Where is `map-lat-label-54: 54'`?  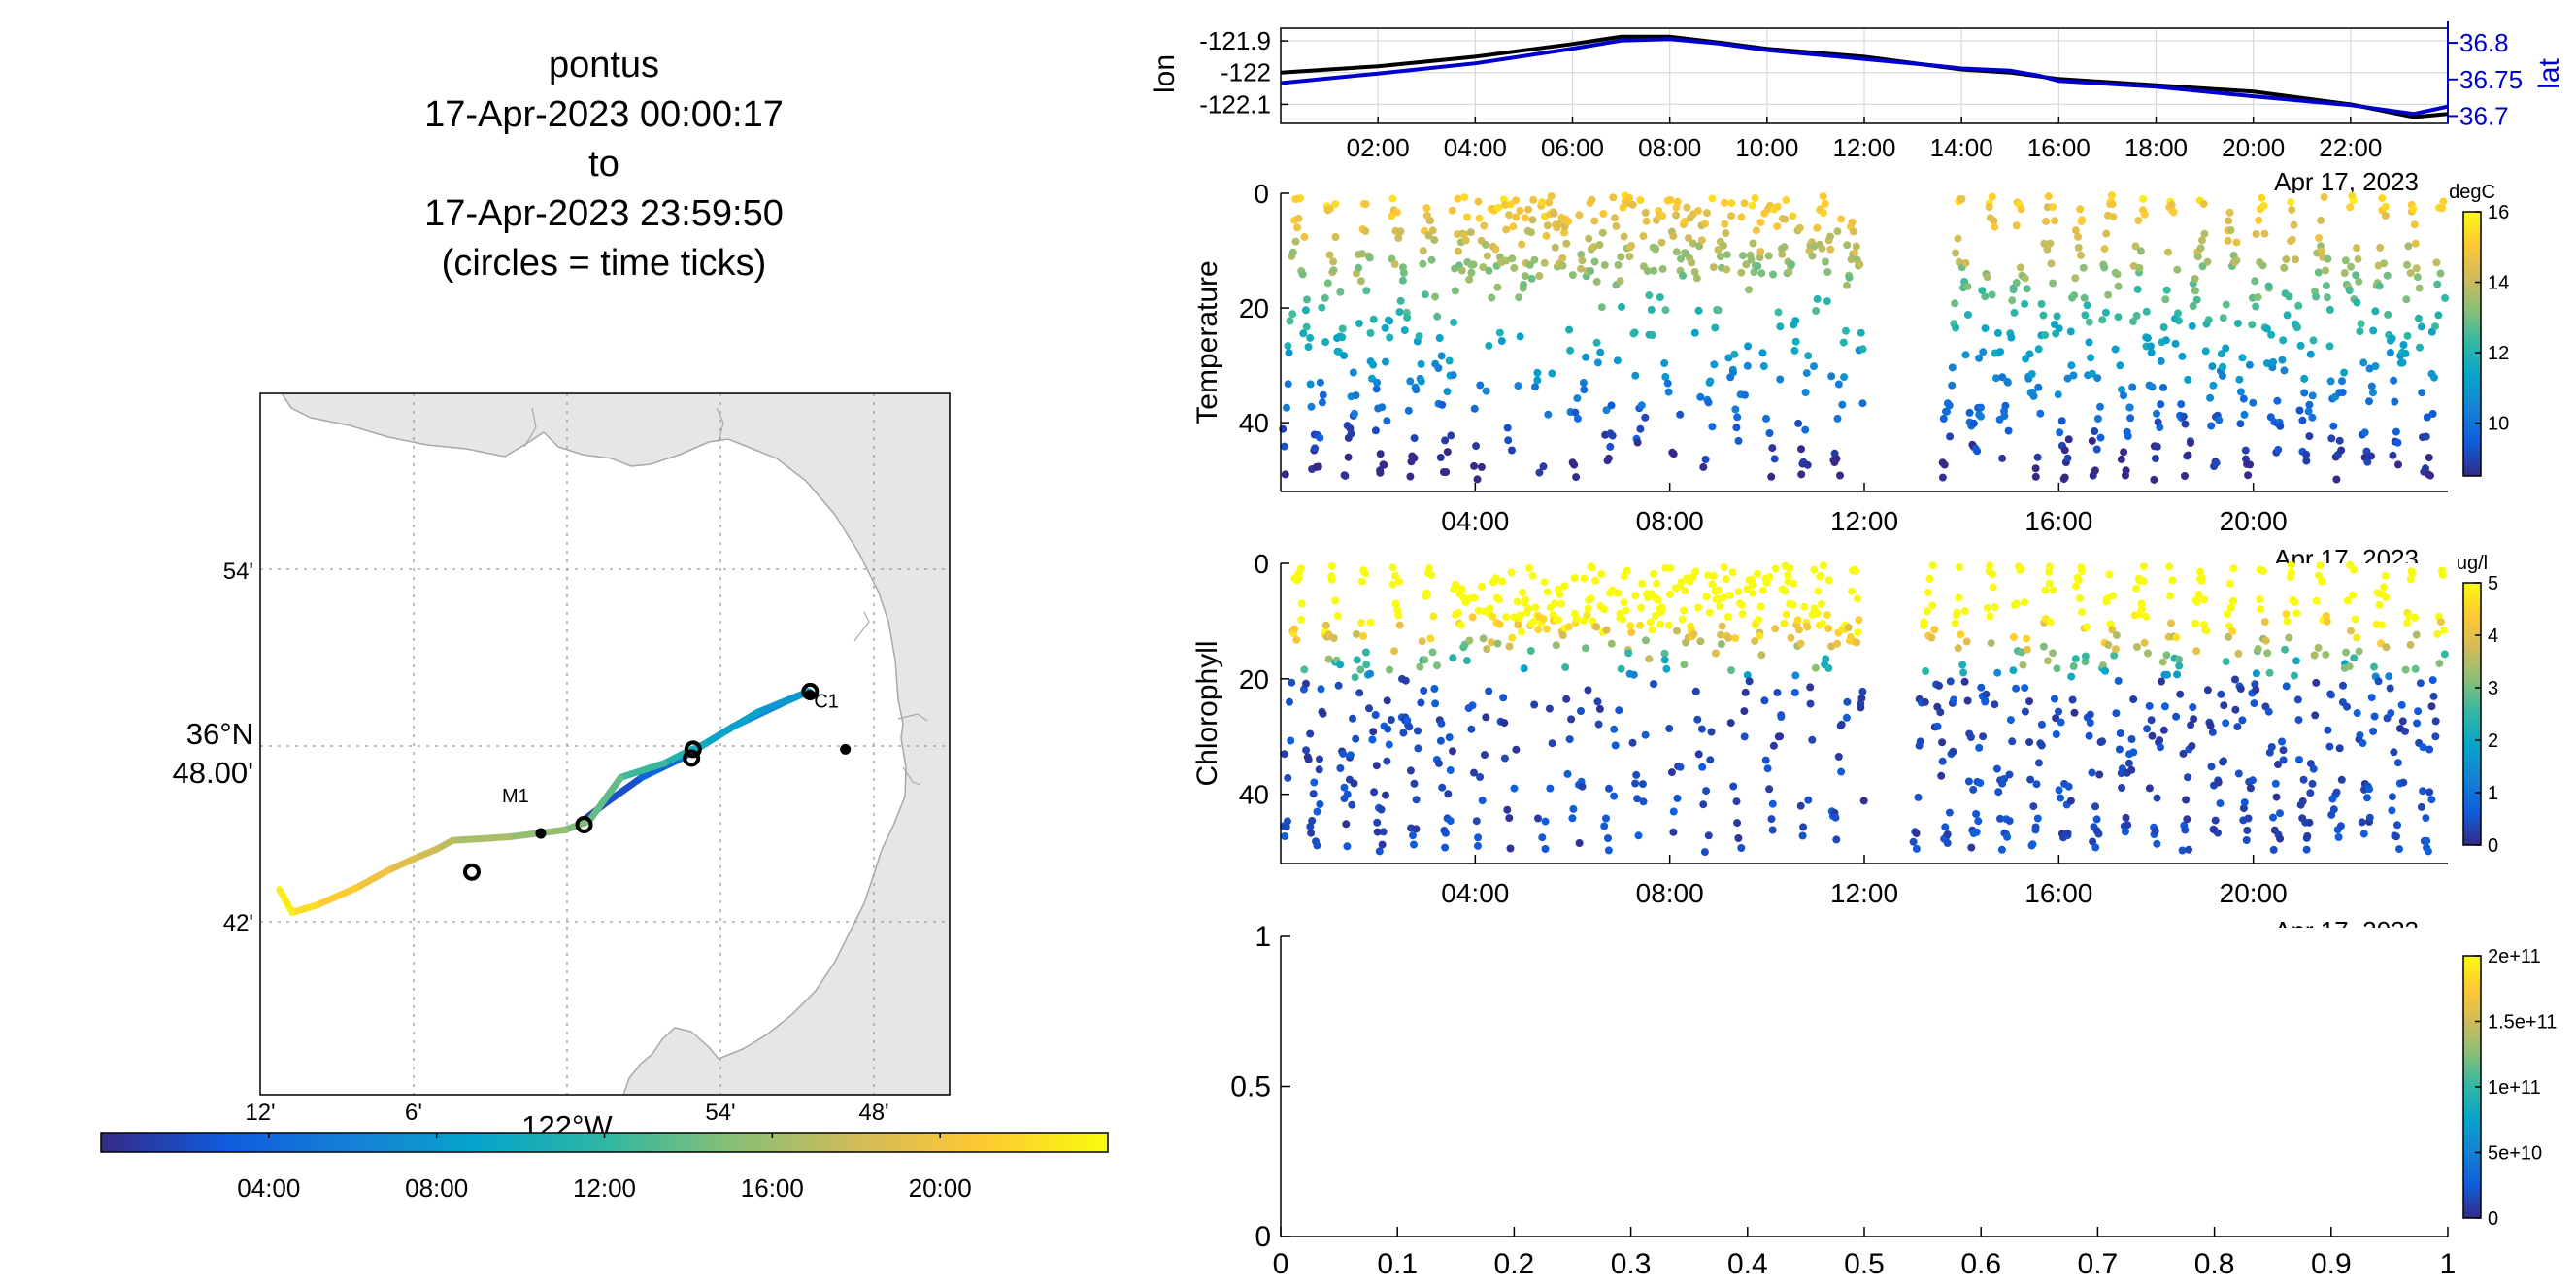
map-lat-label-54: 54' is located at coordinates (238, 572).